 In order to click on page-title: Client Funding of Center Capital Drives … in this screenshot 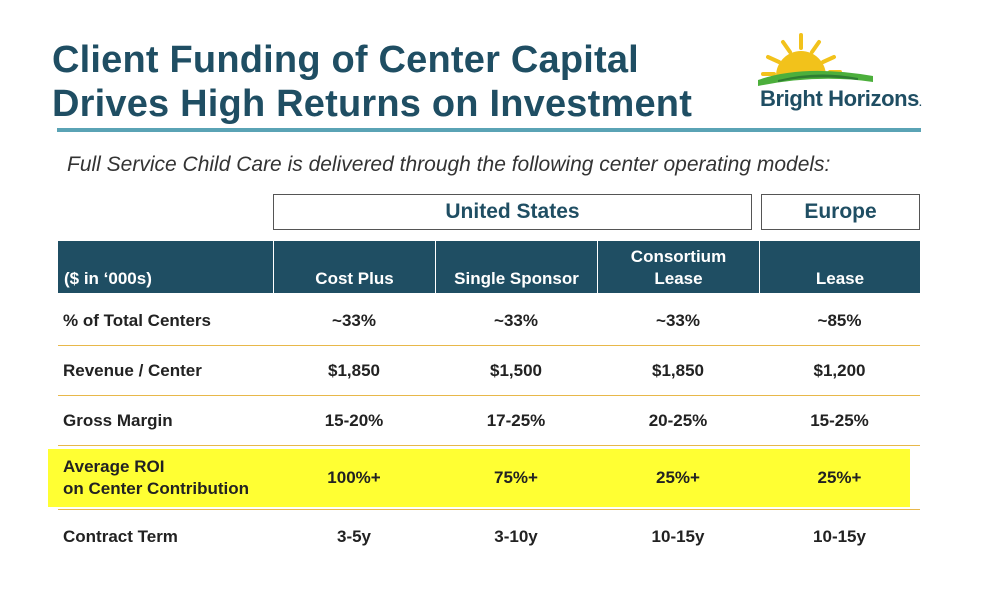, I will do `click(402, 82)`.